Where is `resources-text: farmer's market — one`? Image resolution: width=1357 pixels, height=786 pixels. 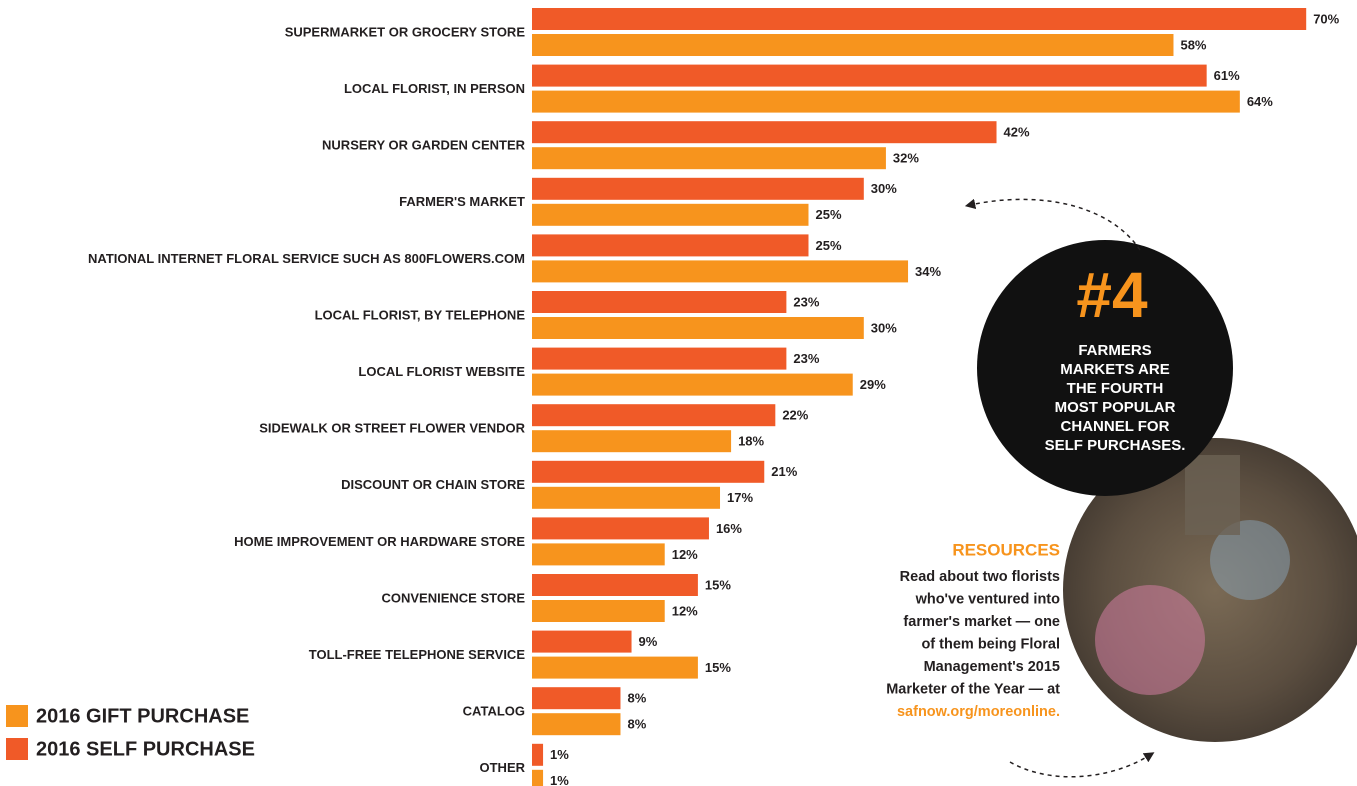
resources-text: farmer's market — one is located at coordinates (981, 622).